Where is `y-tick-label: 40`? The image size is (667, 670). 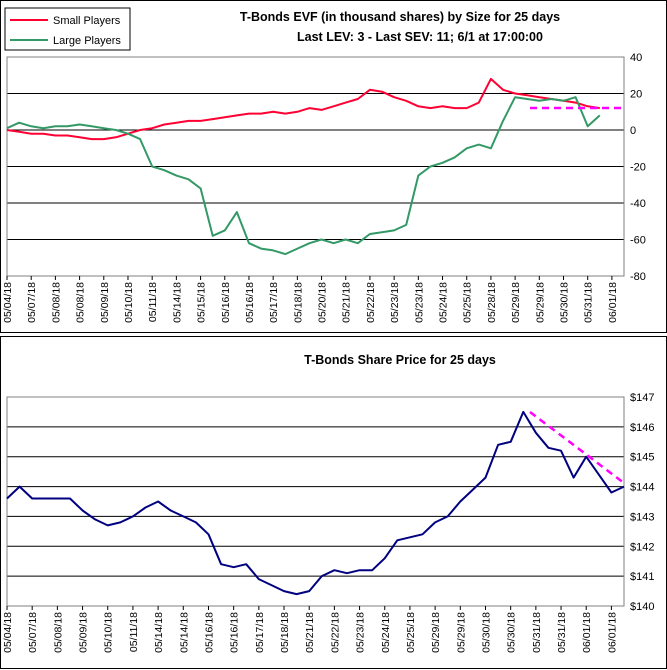 y-tick-label: 40 is located at coordinates (636, 58).